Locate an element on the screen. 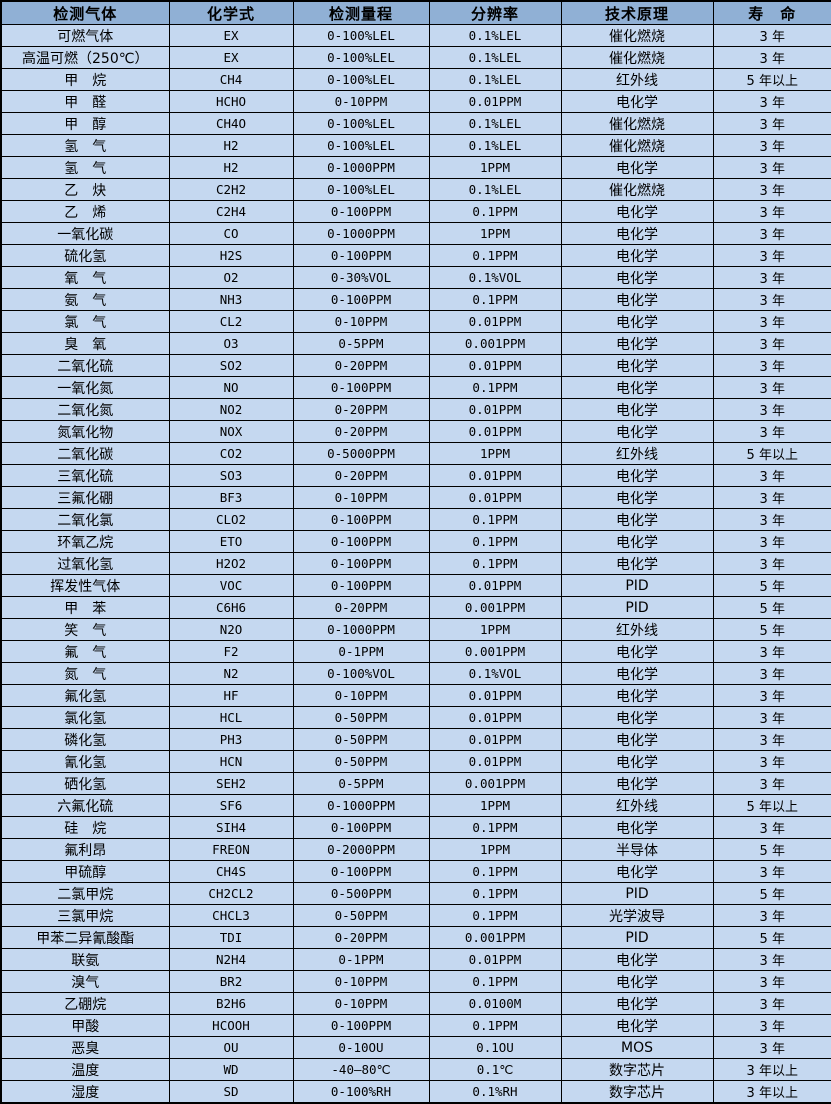 Image resolution: width=831 pixels, height=1104 pixels. table-row: 三氧化硫 SO3 0-20PPM 0.01PPM 电化学 3 年 is located at coordinates (415, 475).